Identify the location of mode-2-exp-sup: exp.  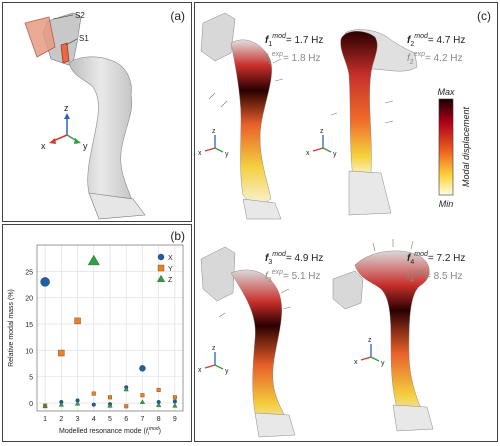
(419, 54).